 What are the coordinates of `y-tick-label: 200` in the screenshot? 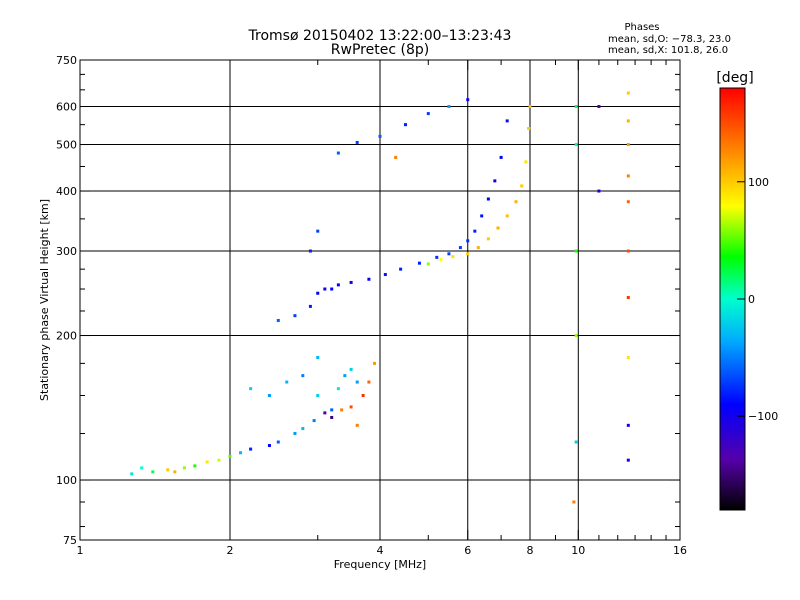 It's located at (66, 336).